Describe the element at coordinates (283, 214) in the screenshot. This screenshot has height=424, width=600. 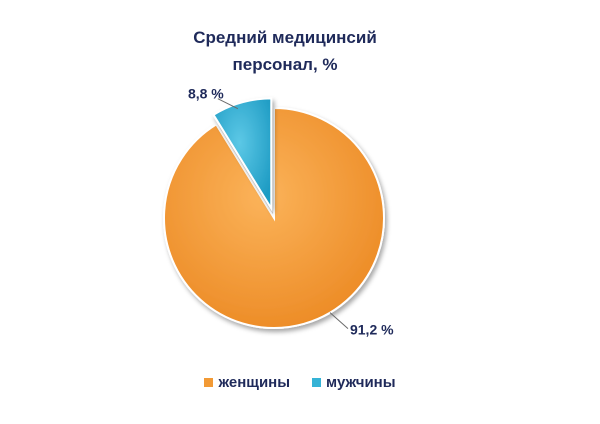
I see `leader-lines` at that location.